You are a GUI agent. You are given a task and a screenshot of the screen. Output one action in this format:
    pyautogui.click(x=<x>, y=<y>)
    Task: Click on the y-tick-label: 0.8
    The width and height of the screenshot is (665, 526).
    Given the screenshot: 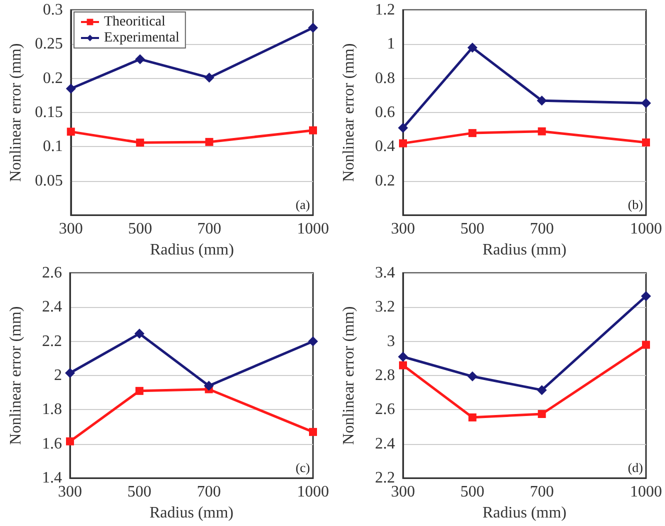 What is the action you would take?
    pyautogui.click(x=385, y=78)
    